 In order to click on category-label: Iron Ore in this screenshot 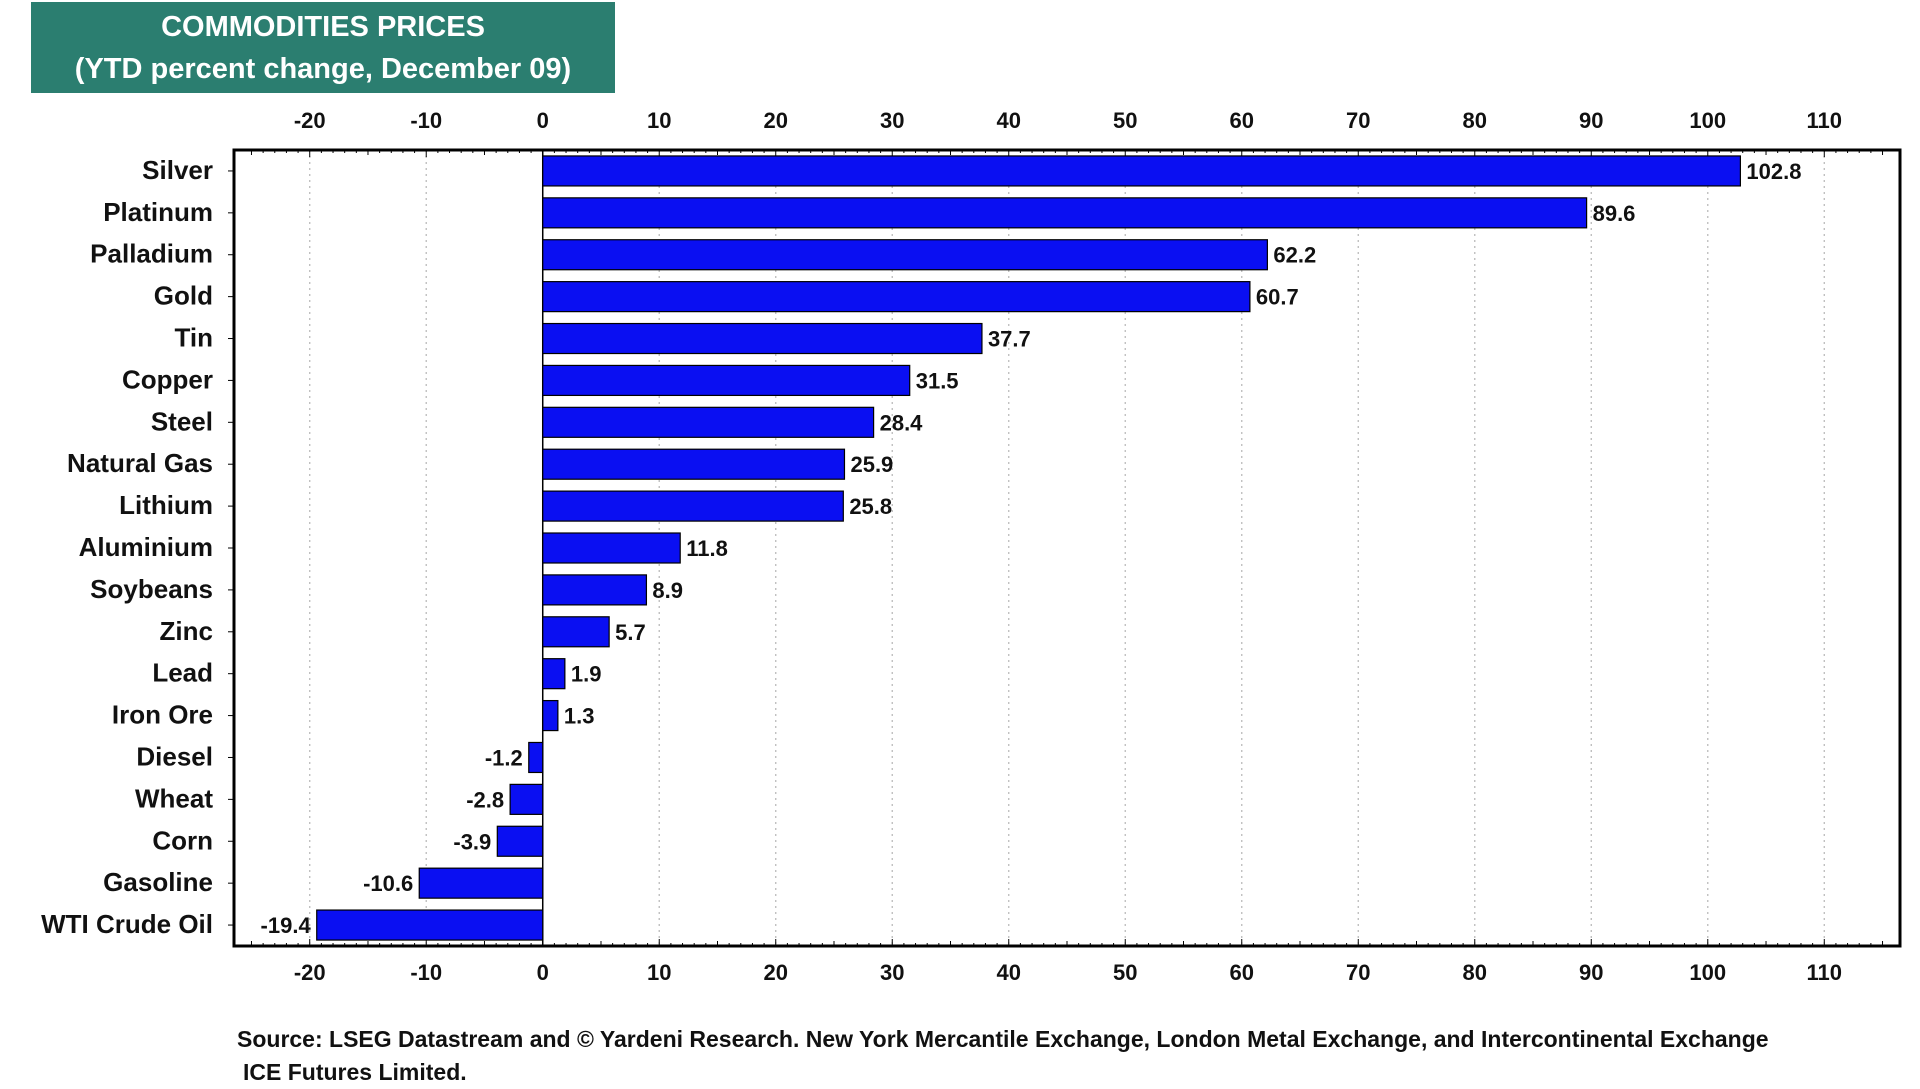, I will do `click(162, 715)`.